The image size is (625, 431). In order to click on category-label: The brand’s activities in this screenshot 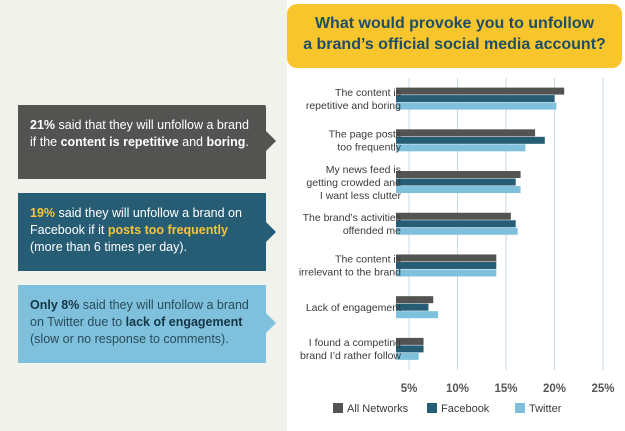, I will do `click(352, 218)`.